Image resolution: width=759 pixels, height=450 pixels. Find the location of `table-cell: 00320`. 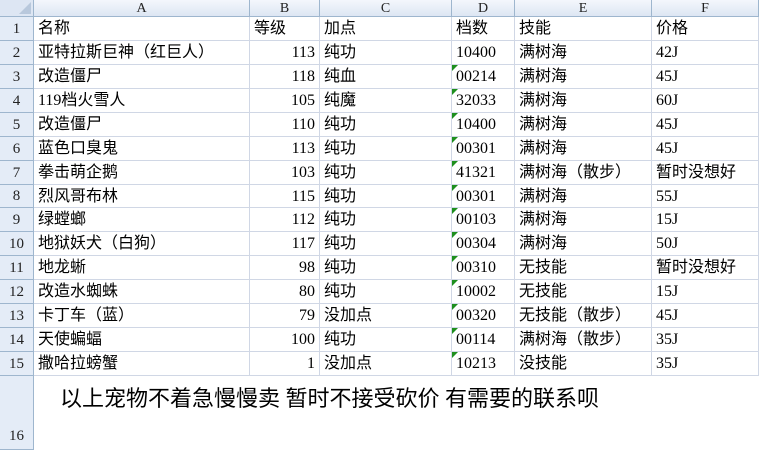

table-cell: 00320 is located at coordinates (483, 316).